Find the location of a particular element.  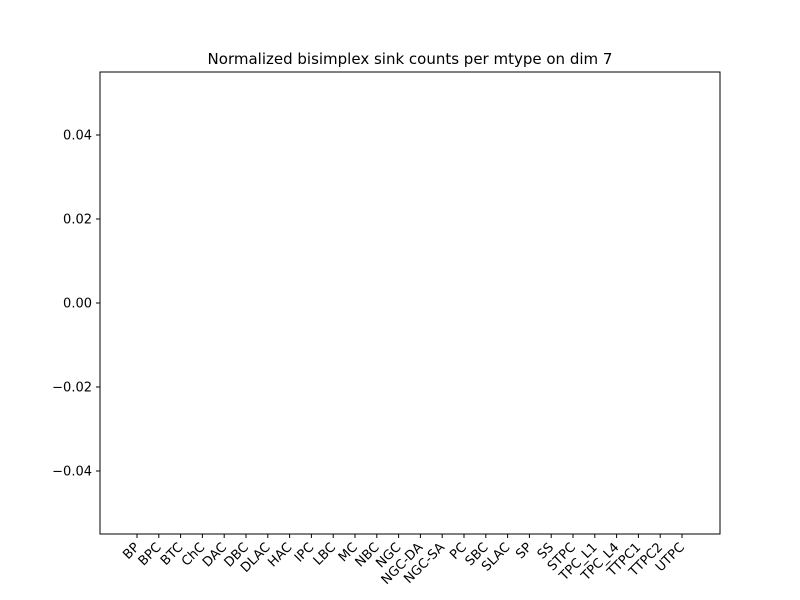

y-tick-label: 0.02 is located at coordinates (77, 220).